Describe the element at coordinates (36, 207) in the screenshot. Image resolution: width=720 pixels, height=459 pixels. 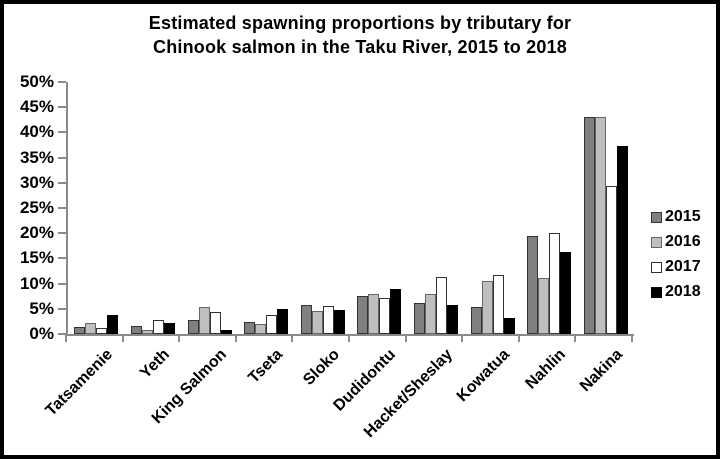
I see `y-tick-label-25: 25%` at that location.